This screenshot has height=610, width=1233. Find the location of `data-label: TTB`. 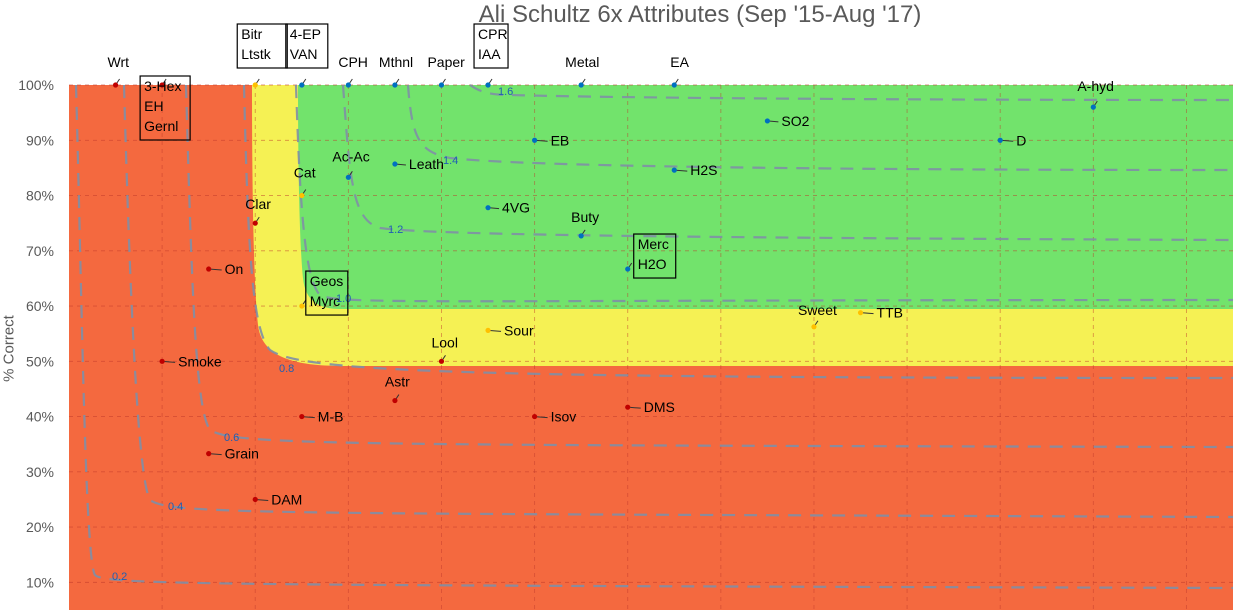

data-label: TTB is located at coordinates (890, 313).